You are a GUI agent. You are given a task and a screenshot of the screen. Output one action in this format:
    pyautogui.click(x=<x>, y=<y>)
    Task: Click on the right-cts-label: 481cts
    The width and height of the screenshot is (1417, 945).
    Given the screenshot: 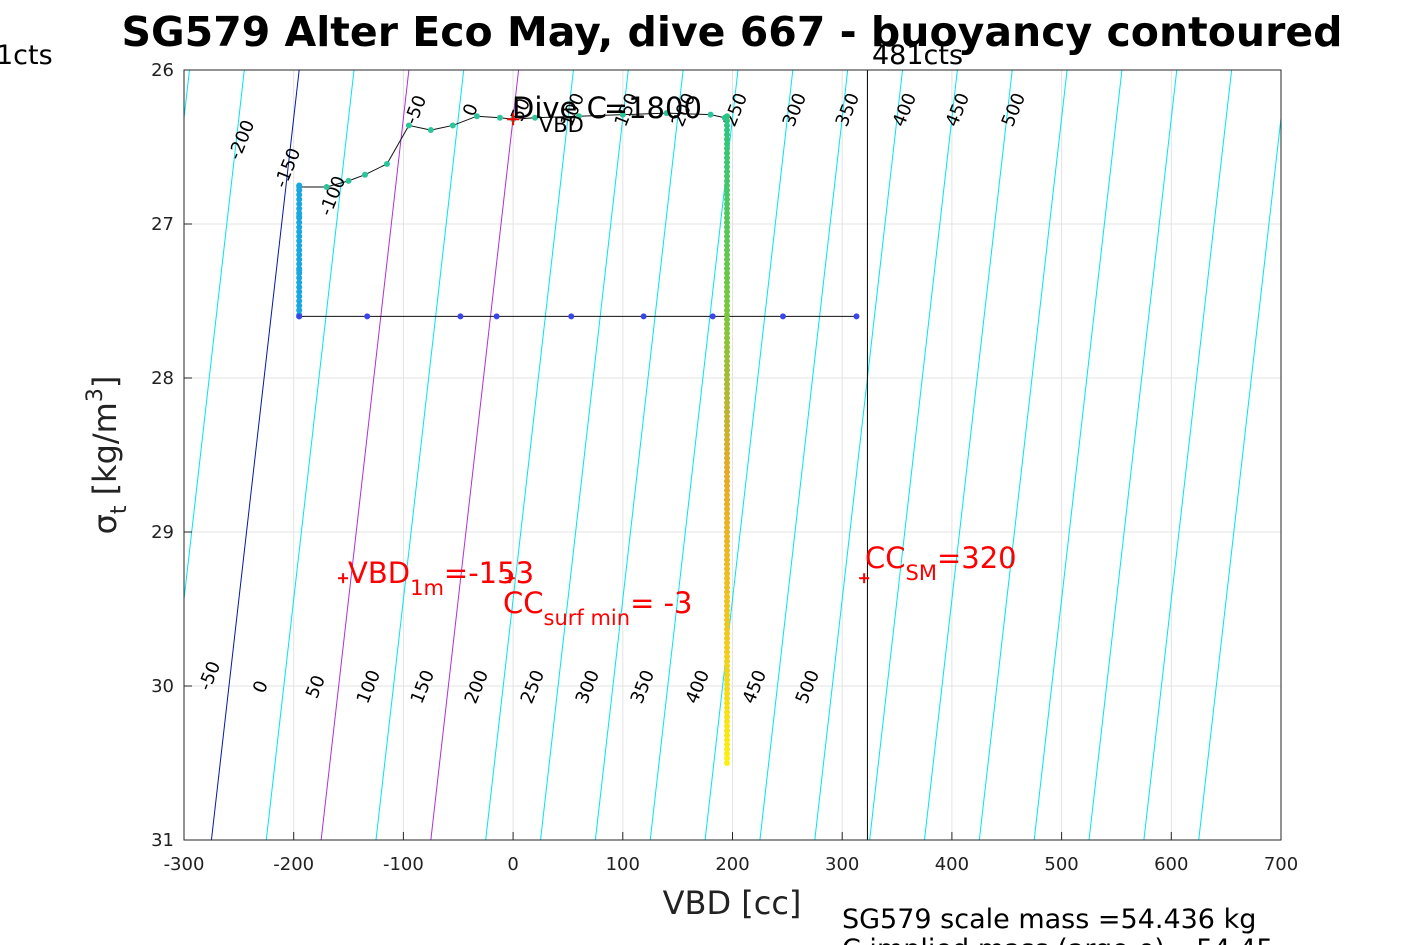 What is the action you would take?
    pyautogui.click(x=917, y=55)
    